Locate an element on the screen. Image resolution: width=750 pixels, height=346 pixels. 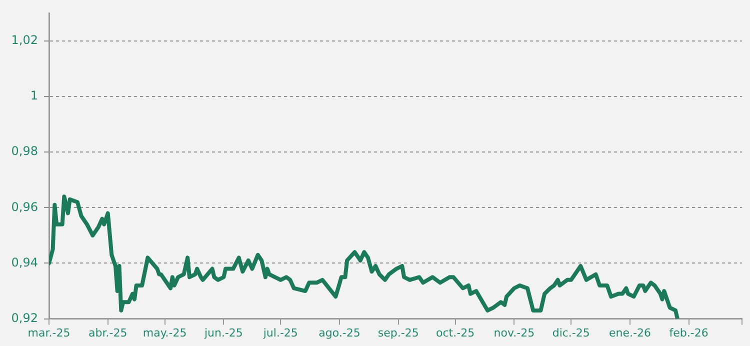
x-tick-label: ene.-26 is located at coordinates (629, 333).